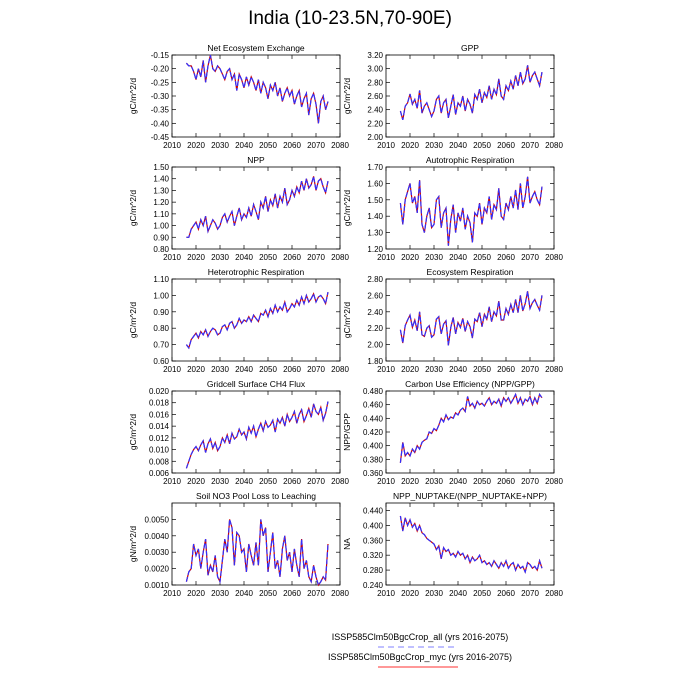 The image size is (700, 700). Describe the element at coordinates (159, 461) in the screenshot. I see `y-tick-label: 0.008` at that location.